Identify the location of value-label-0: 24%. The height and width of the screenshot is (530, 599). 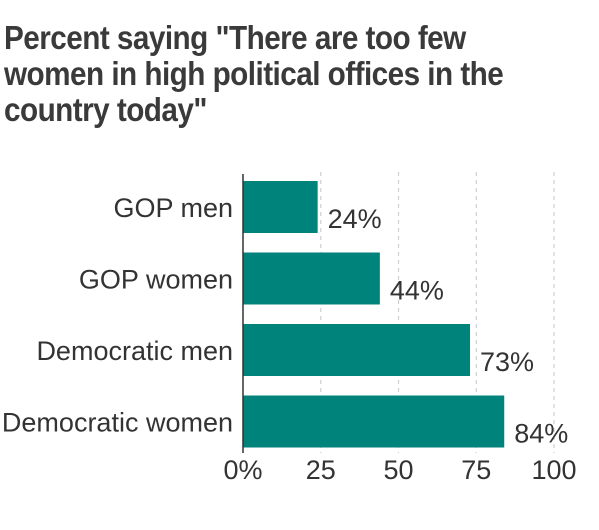
(355, 219).